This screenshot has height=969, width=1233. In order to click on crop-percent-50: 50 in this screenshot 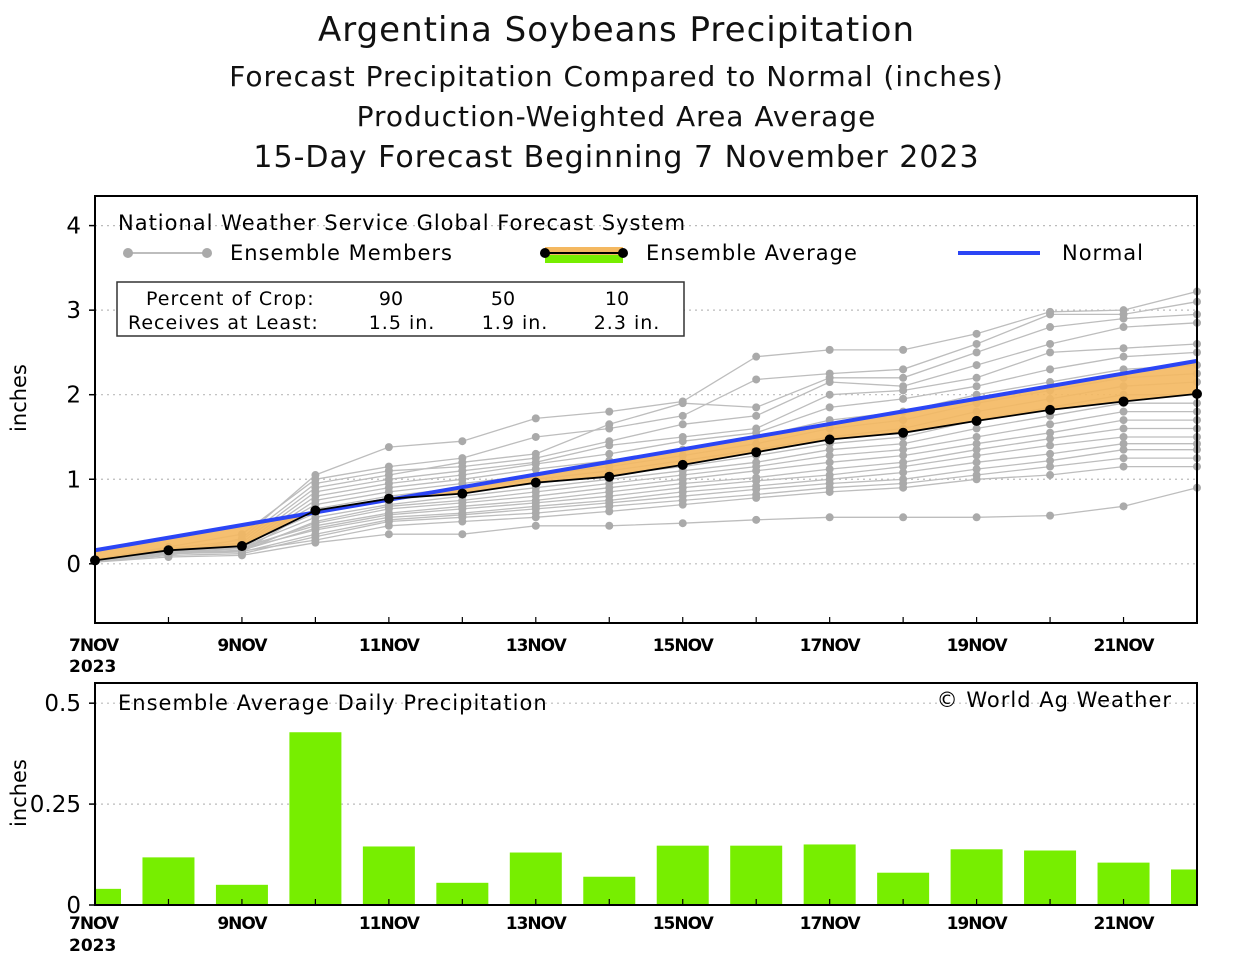, I will do `click(503, 299)`.